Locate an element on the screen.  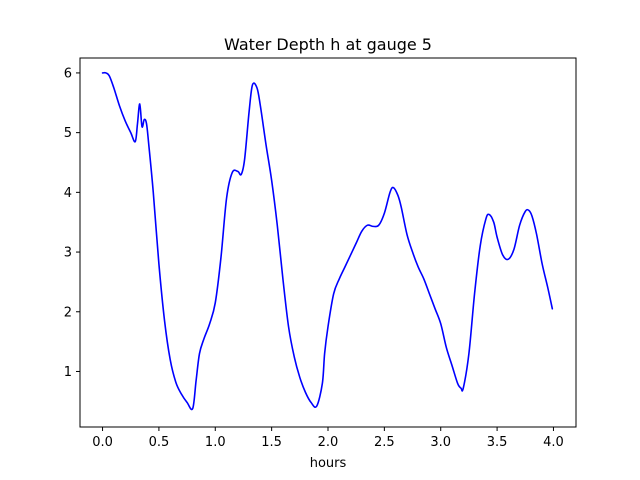
x-axis: 0.0 0.5 1.0 1.5 2.0 2.5 3.0 3.5 4.0 is located at coordinates (328, 438).